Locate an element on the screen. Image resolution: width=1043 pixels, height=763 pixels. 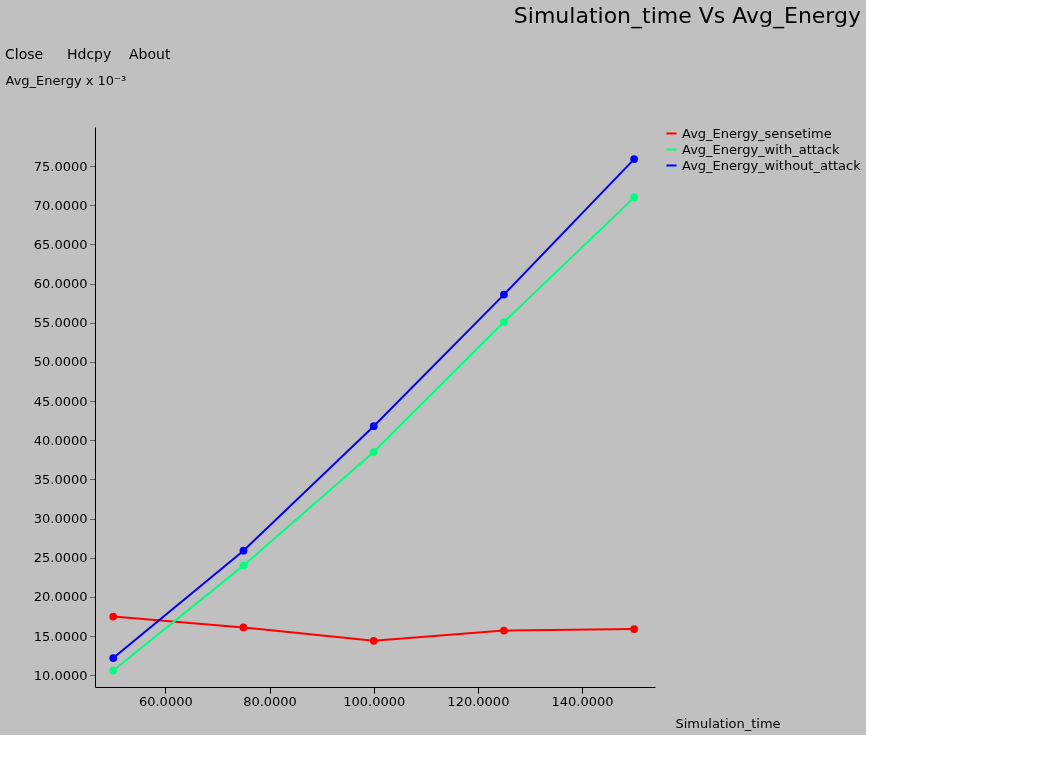
y-tick-label: 50.0000 is located at coordinates (60, 362).